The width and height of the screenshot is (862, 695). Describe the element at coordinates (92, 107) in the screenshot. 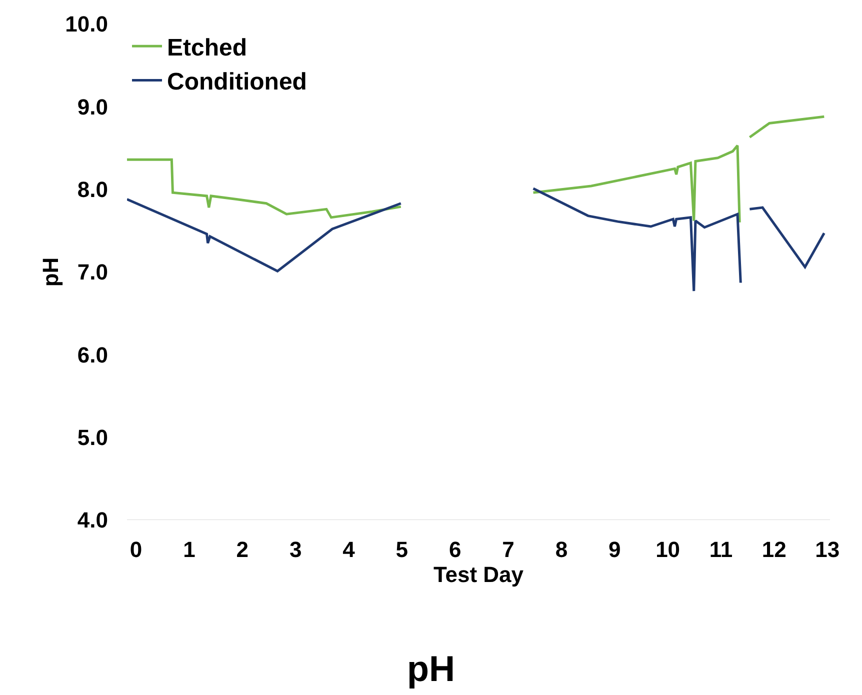

I see `y-tick-label: 9.0` at that location.